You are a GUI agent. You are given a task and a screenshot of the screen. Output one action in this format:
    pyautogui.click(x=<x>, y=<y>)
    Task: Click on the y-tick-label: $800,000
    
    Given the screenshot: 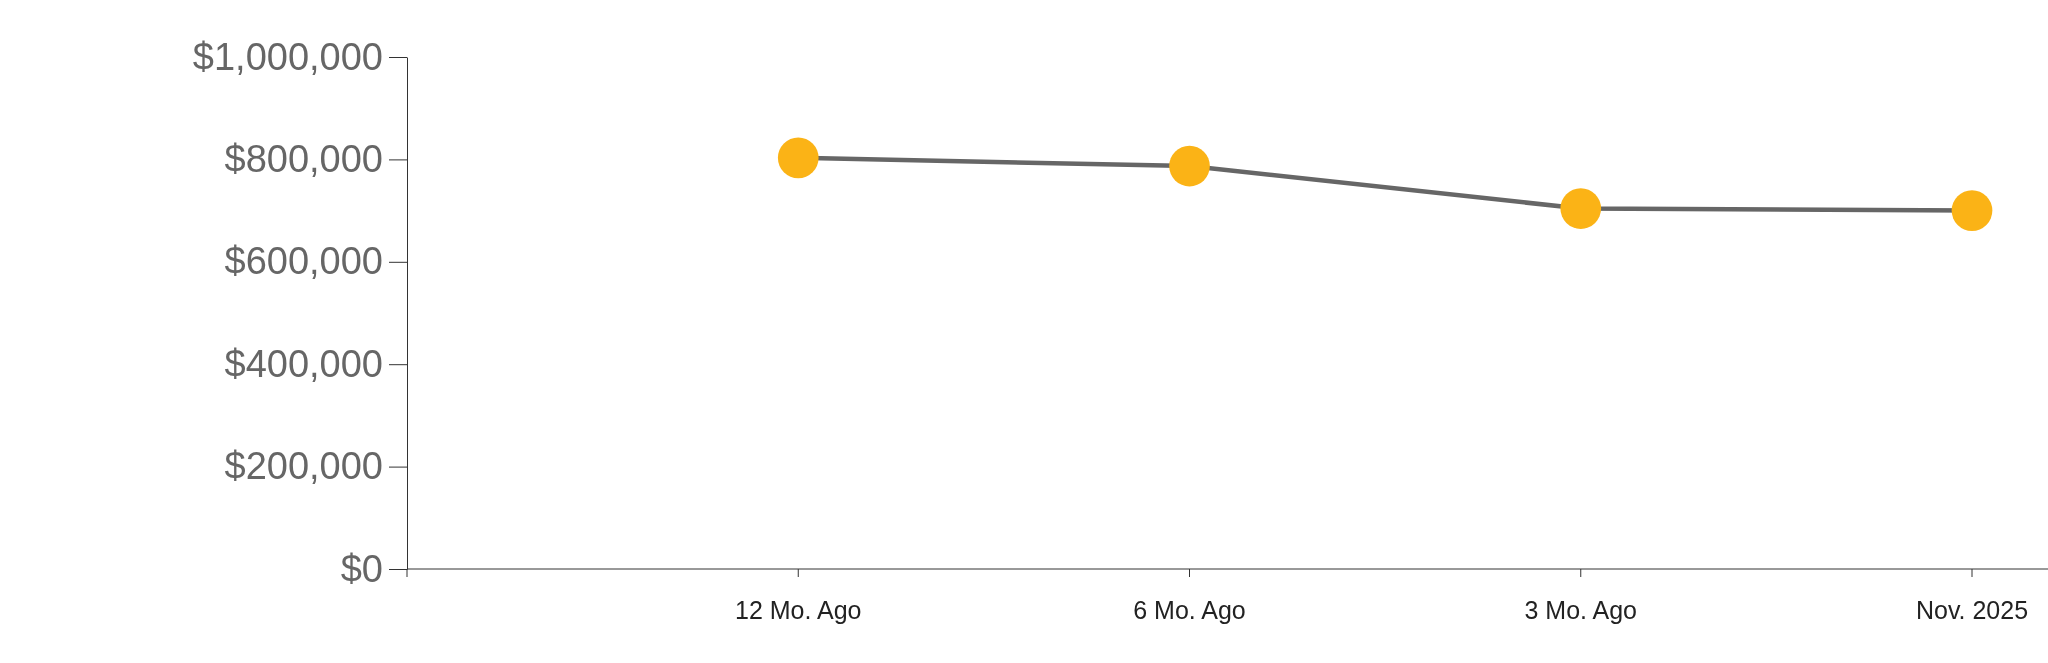 What is the action you would take?
    pyautogui.click(x=303, y=159)
    